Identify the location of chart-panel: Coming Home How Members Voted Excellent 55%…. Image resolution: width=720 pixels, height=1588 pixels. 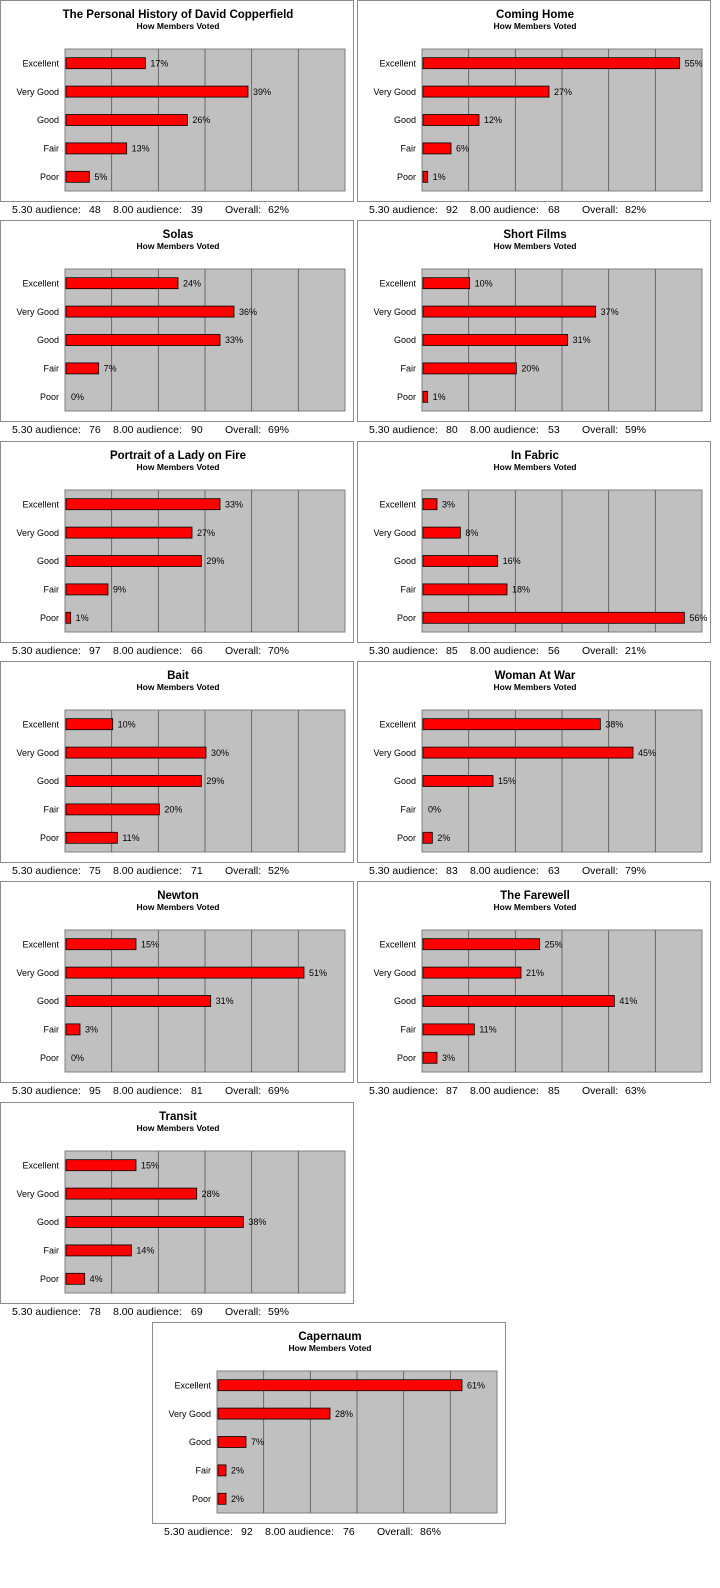
(534, 101).